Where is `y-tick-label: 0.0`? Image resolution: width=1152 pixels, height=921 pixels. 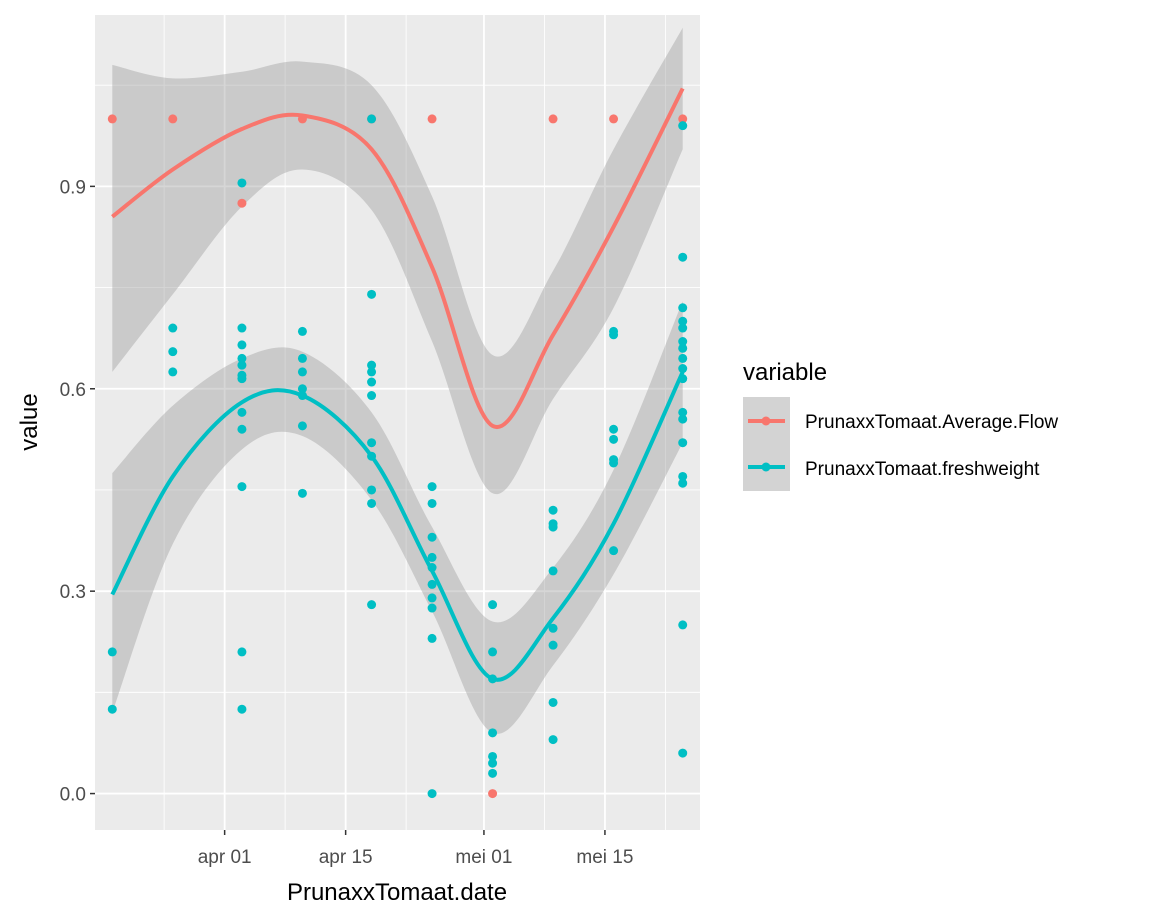
y-tick-label: 0.0 is located at coordinates (73, 795).